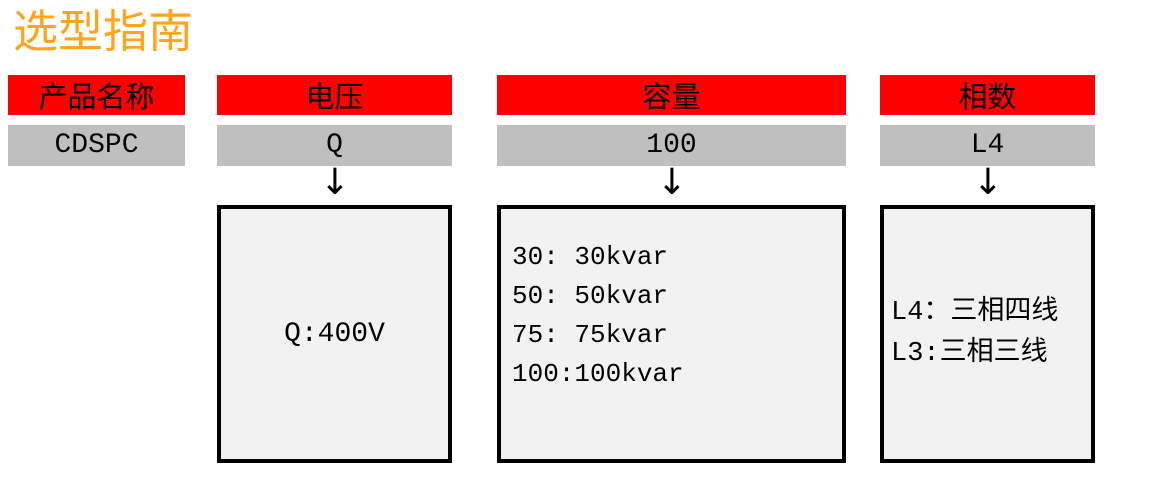  What do you see at coordinates (590, 335) in the screenshot?
I see `option-line: 75: 75kvar` at bounding box center [590, 335].